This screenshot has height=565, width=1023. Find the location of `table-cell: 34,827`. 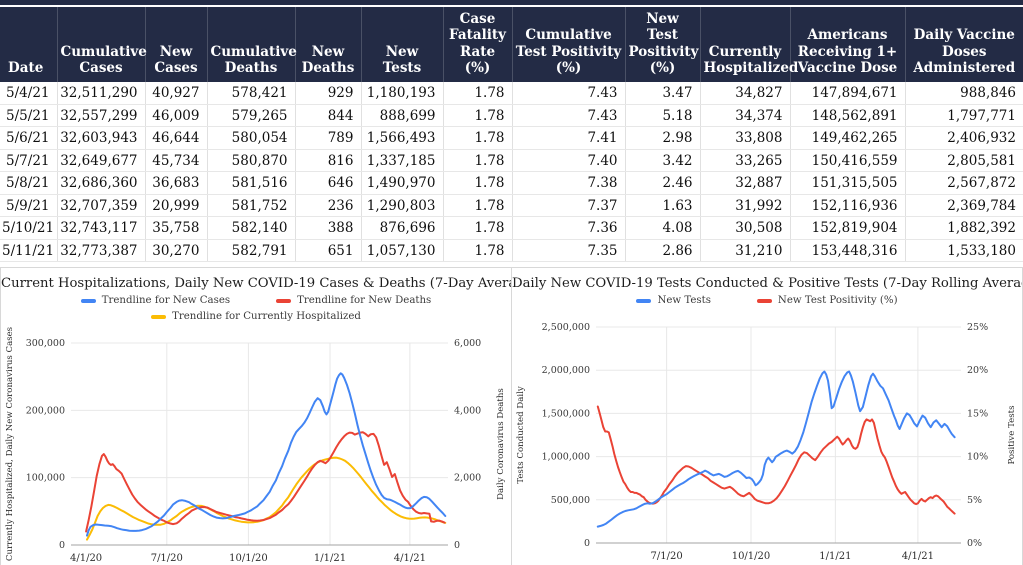

table-cell: 34,827 is located at coordinates (745, 93).